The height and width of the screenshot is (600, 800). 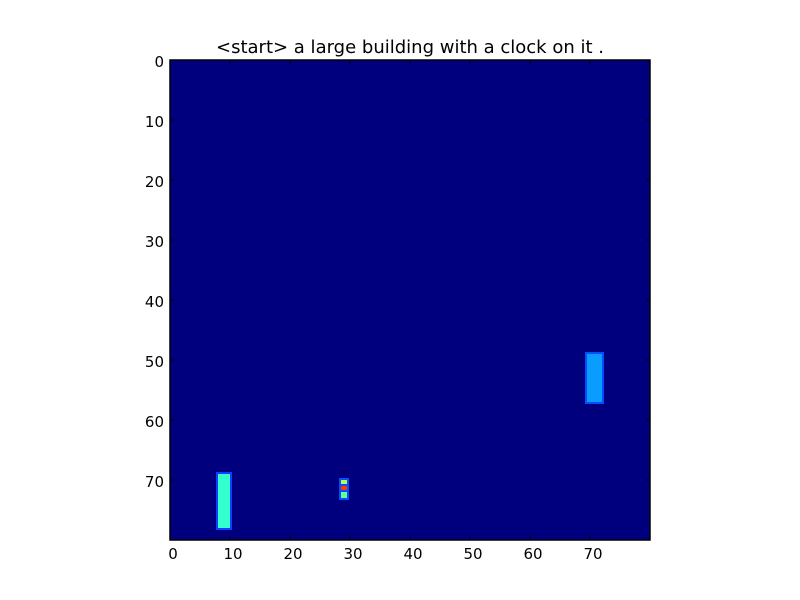 I want to click on x-tick-label: 30, so click(x=352, y=554).